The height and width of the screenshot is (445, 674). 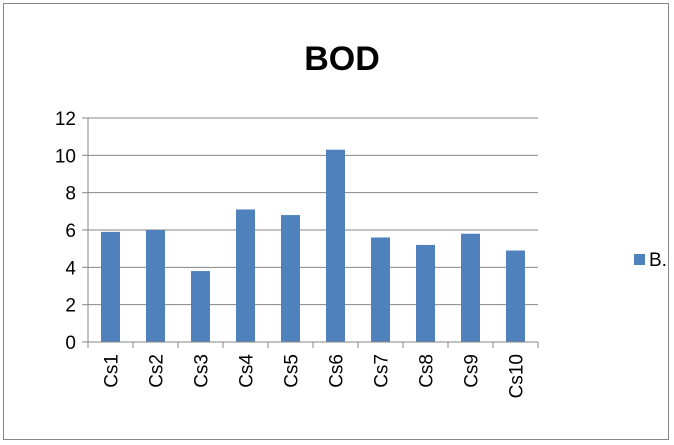 I want to click on legend-label: B., so click(x=658, y=260).